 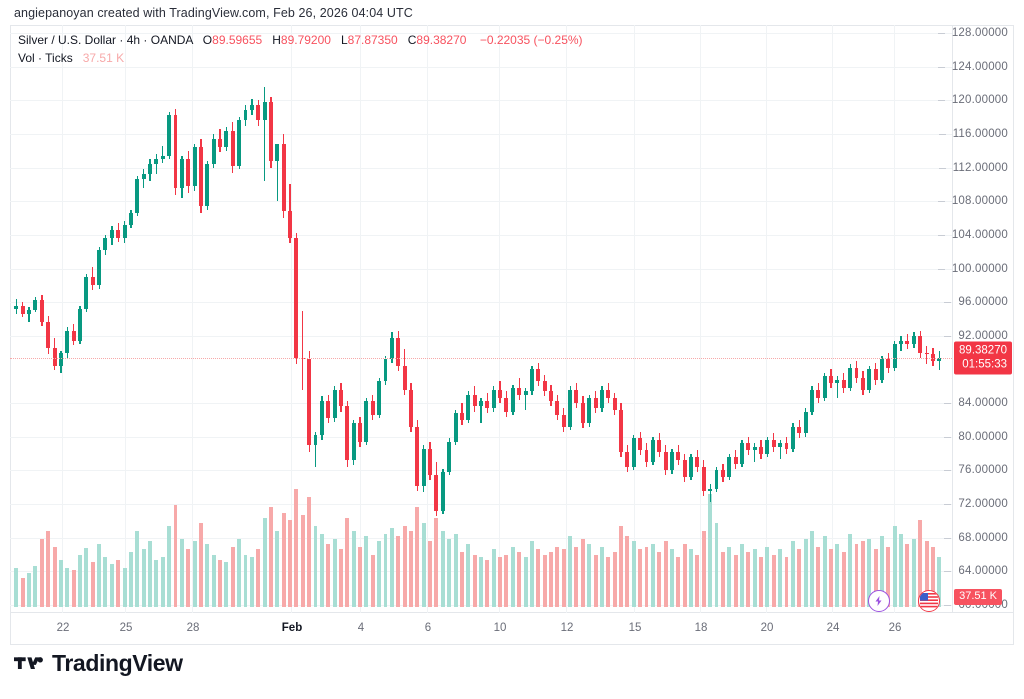 What do you see at coordinates (978, 597) in the screenshot?
I see `volume-value-badge: 37.51 K` at bounding box center [978, 597].